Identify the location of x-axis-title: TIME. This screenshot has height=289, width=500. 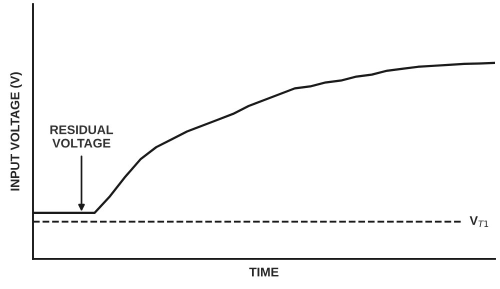
(263, 272).